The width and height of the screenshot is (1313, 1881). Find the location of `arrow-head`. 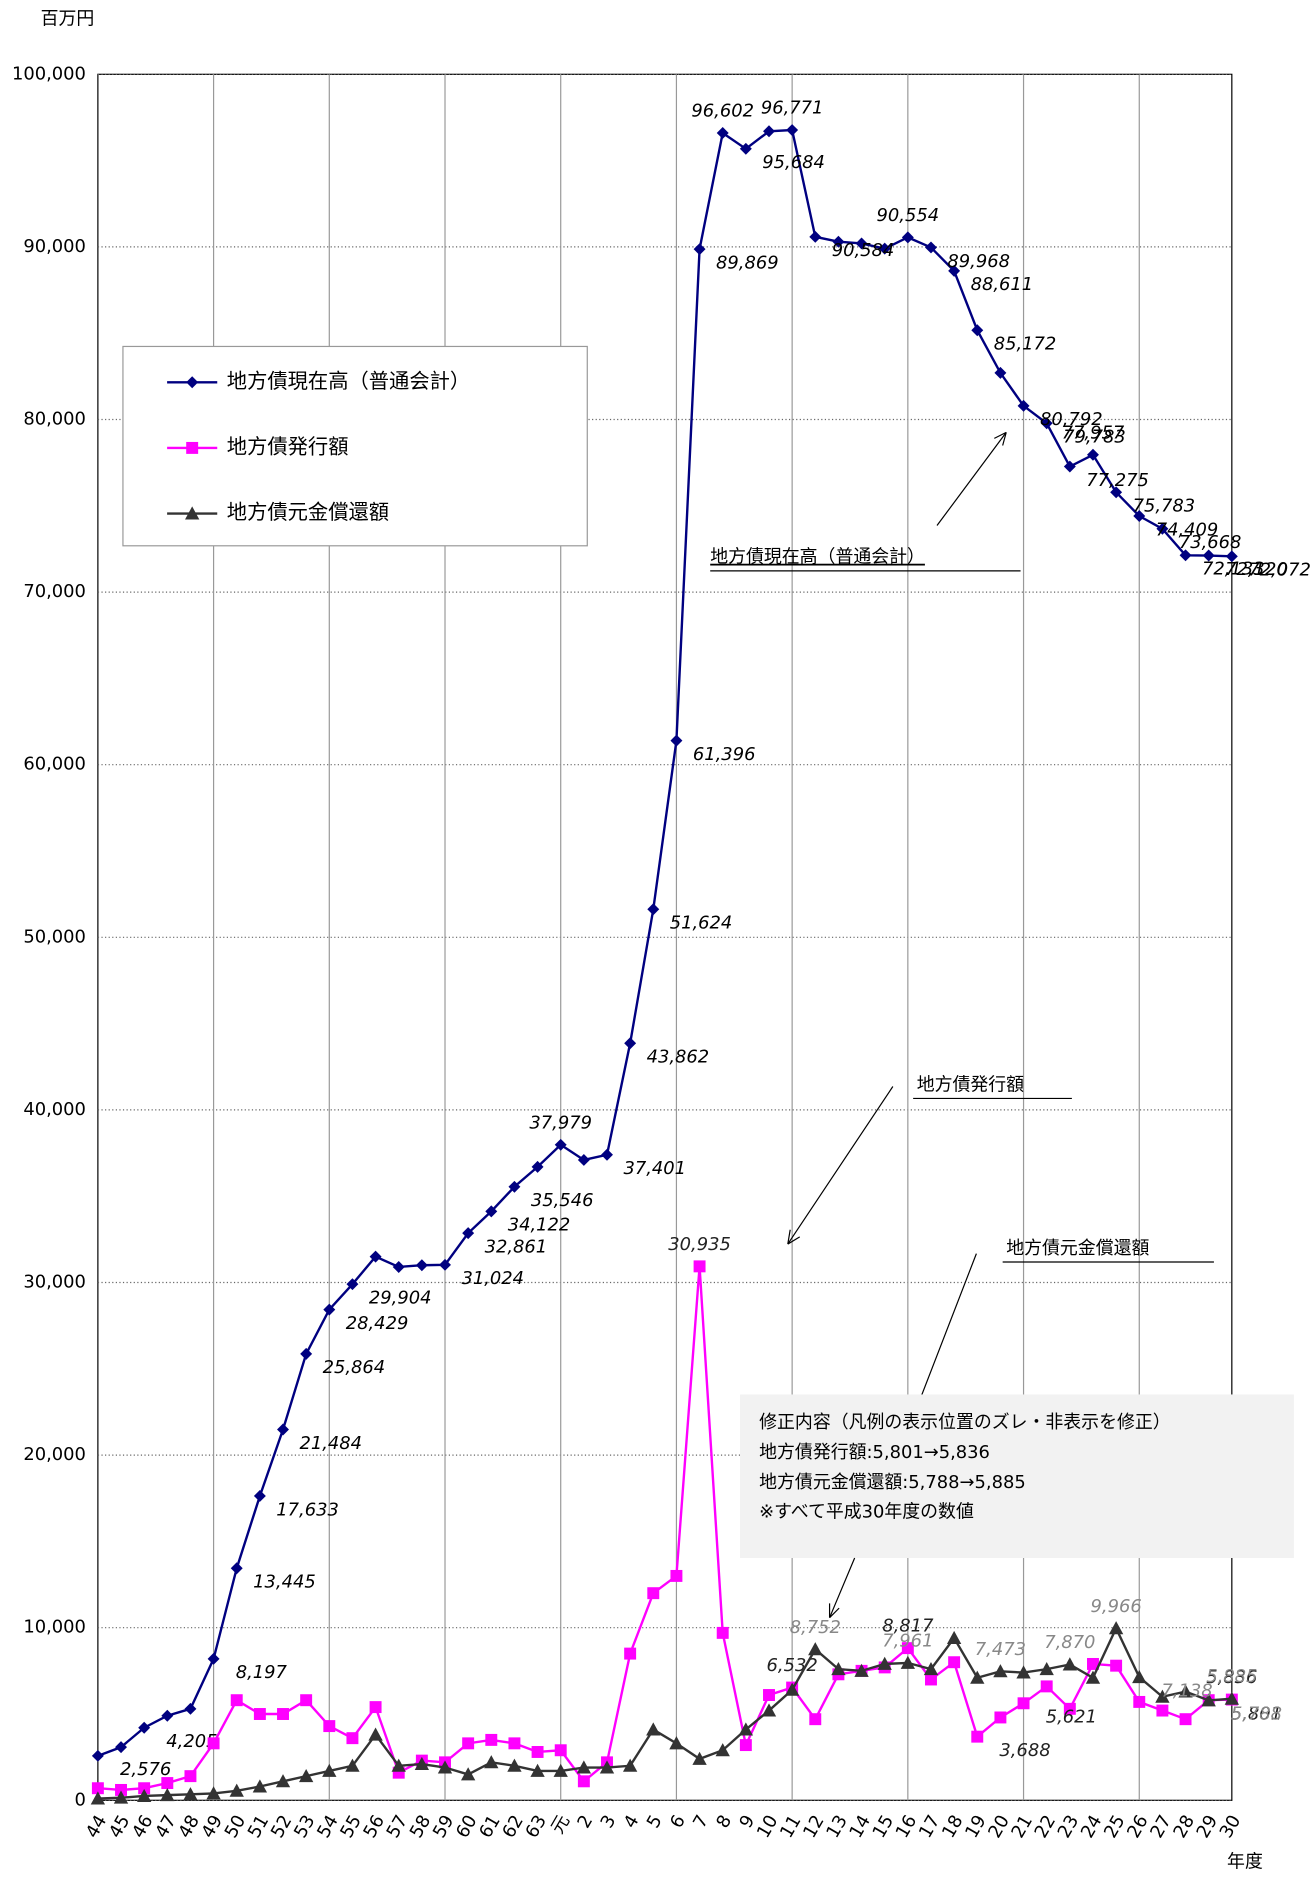

arrow-head is located at coordinates (1000, 438).